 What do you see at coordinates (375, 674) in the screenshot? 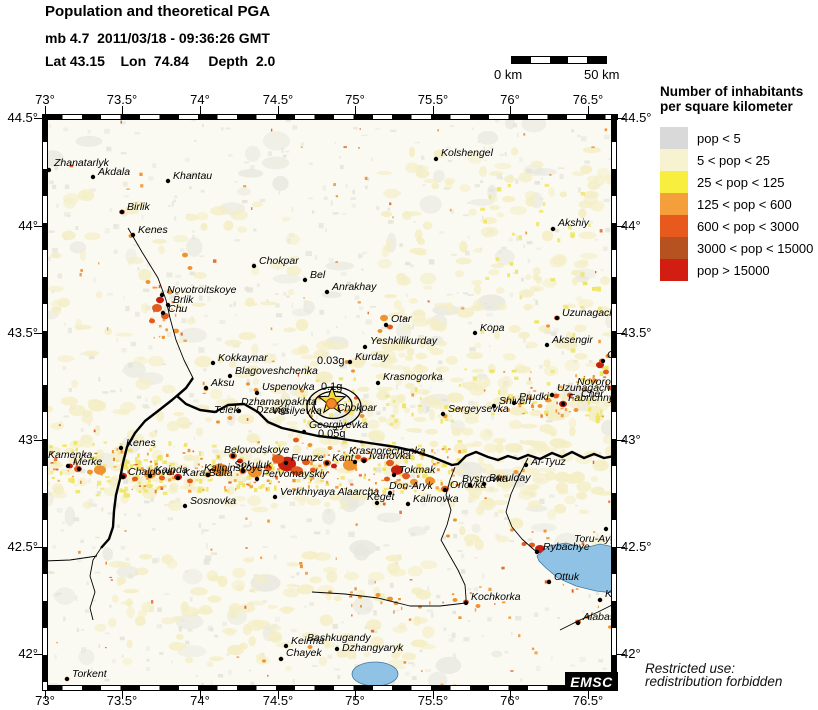
I see `lake` at bounding box center [375, 674].